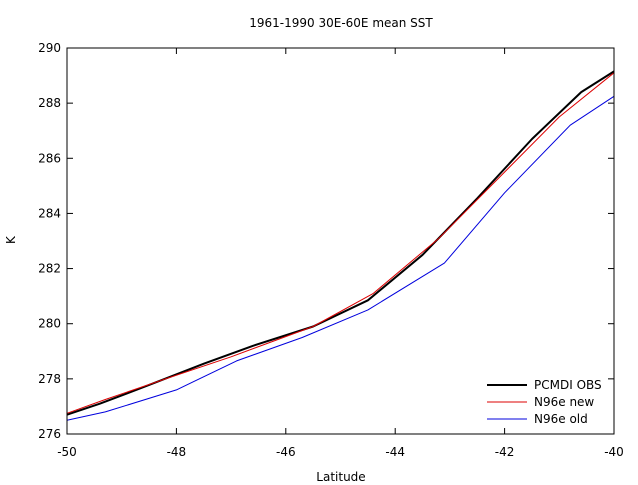 This screenshot has height=485, width=638. I want to click on y-tick-label: 282, so click(49, 269).